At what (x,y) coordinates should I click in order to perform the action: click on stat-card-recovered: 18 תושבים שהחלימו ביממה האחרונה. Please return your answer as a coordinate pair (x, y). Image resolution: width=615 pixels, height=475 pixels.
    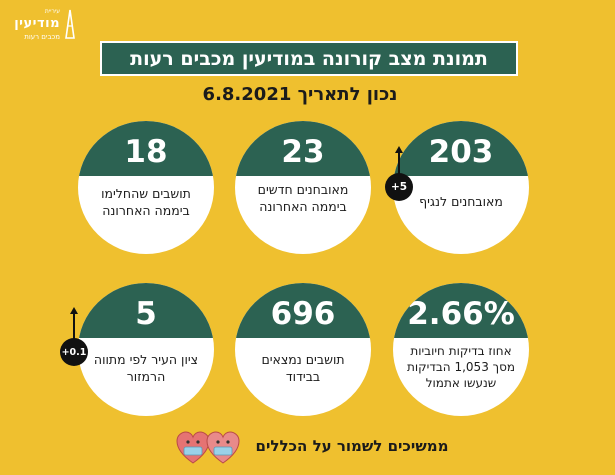
    Looking at the image, I should click on (146, 187).